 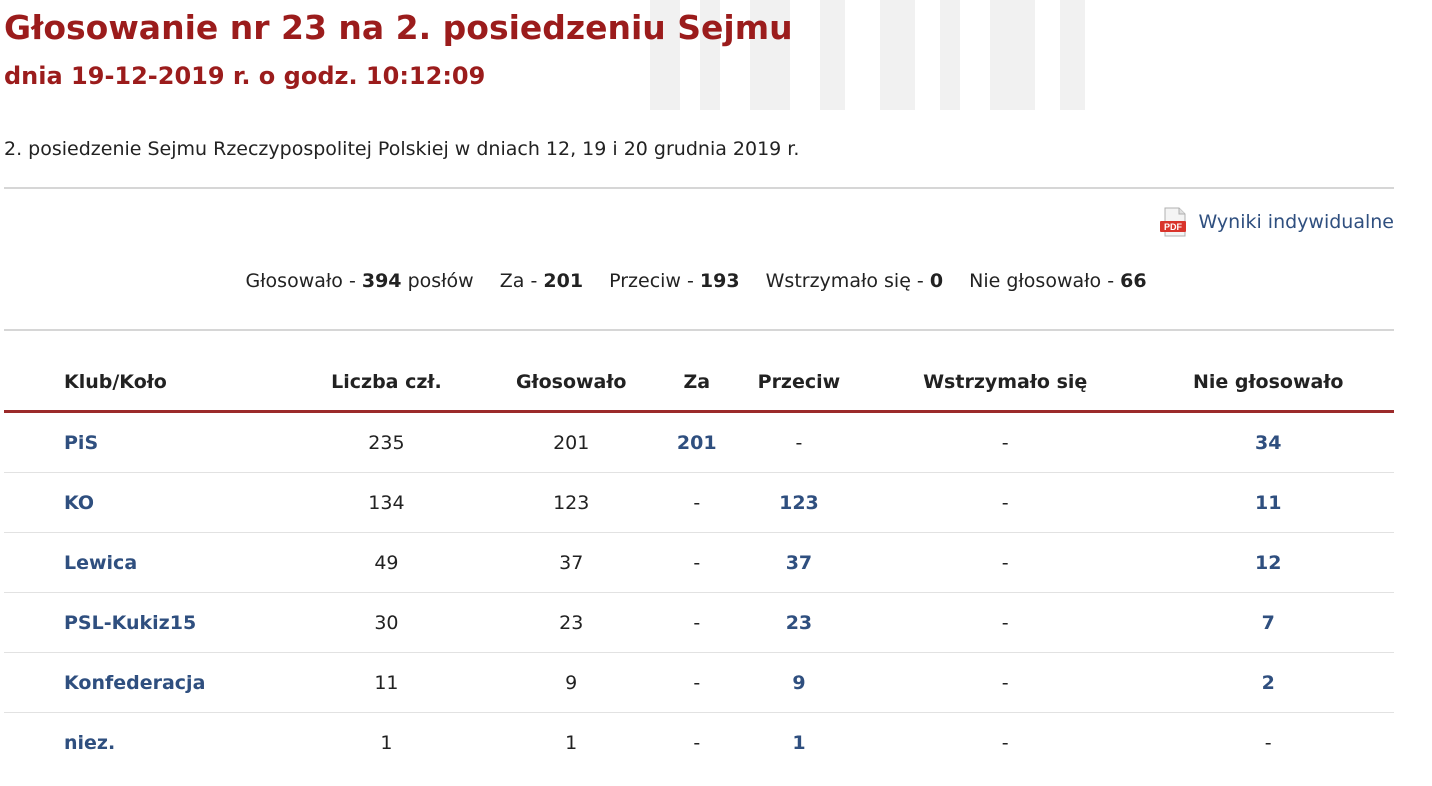 What do you see at coordinates (90, 742) in the screenshot?
I see `club-link: niez.` at bounding box center [90, 742].